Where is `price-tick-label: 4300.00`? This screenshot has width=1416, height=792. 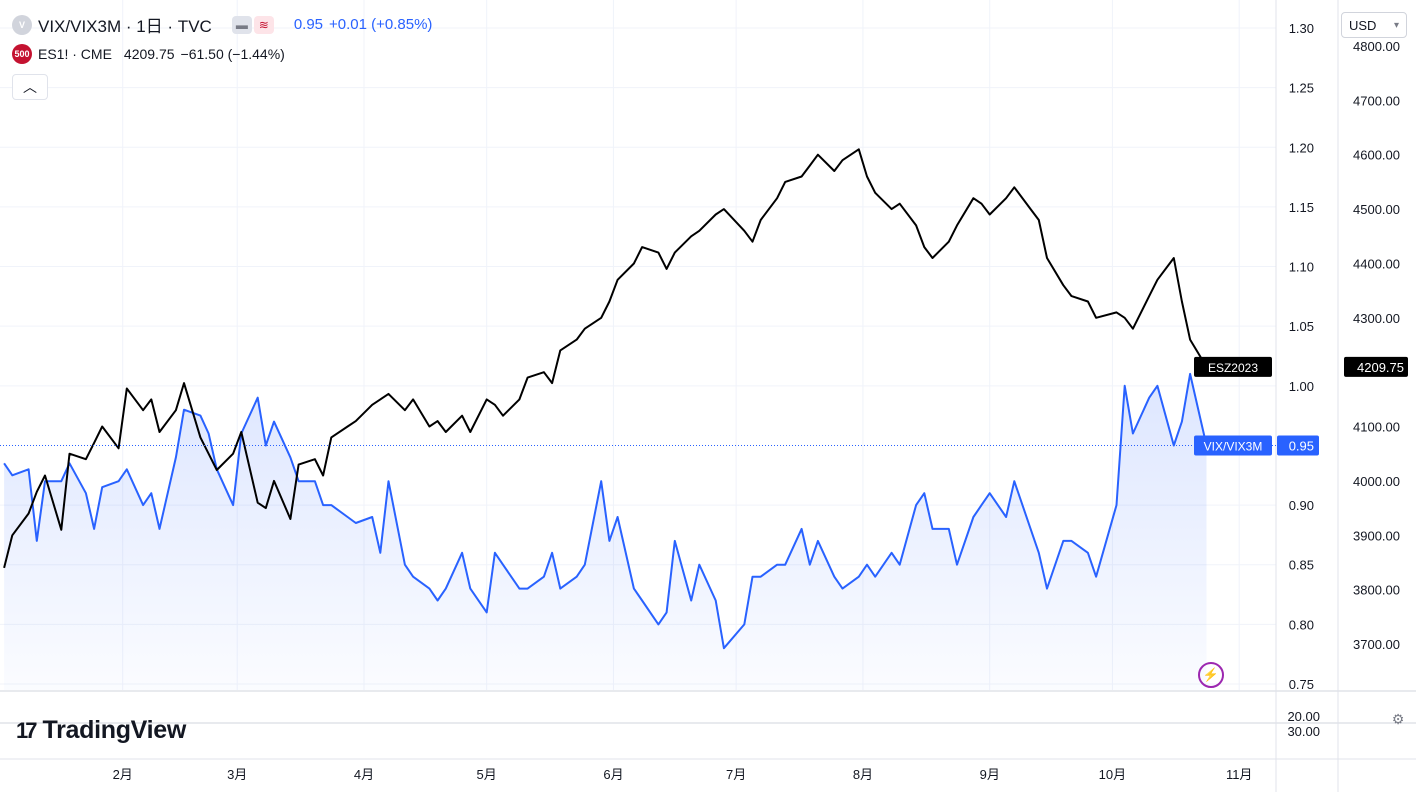
price-tick-label: 4300.00 is located at coordinates (1376, 318).